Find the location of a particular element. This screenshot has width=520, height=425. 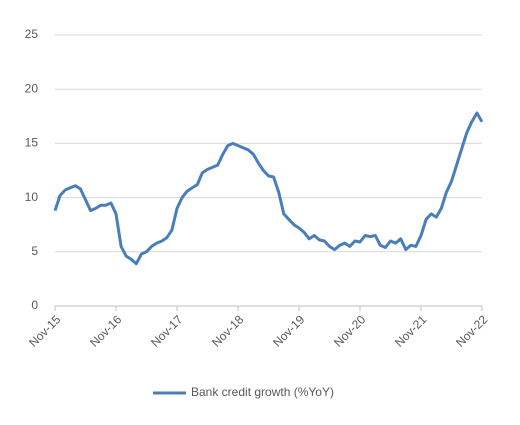

y-tick-label: 20 is located at coordinates (32, 88).